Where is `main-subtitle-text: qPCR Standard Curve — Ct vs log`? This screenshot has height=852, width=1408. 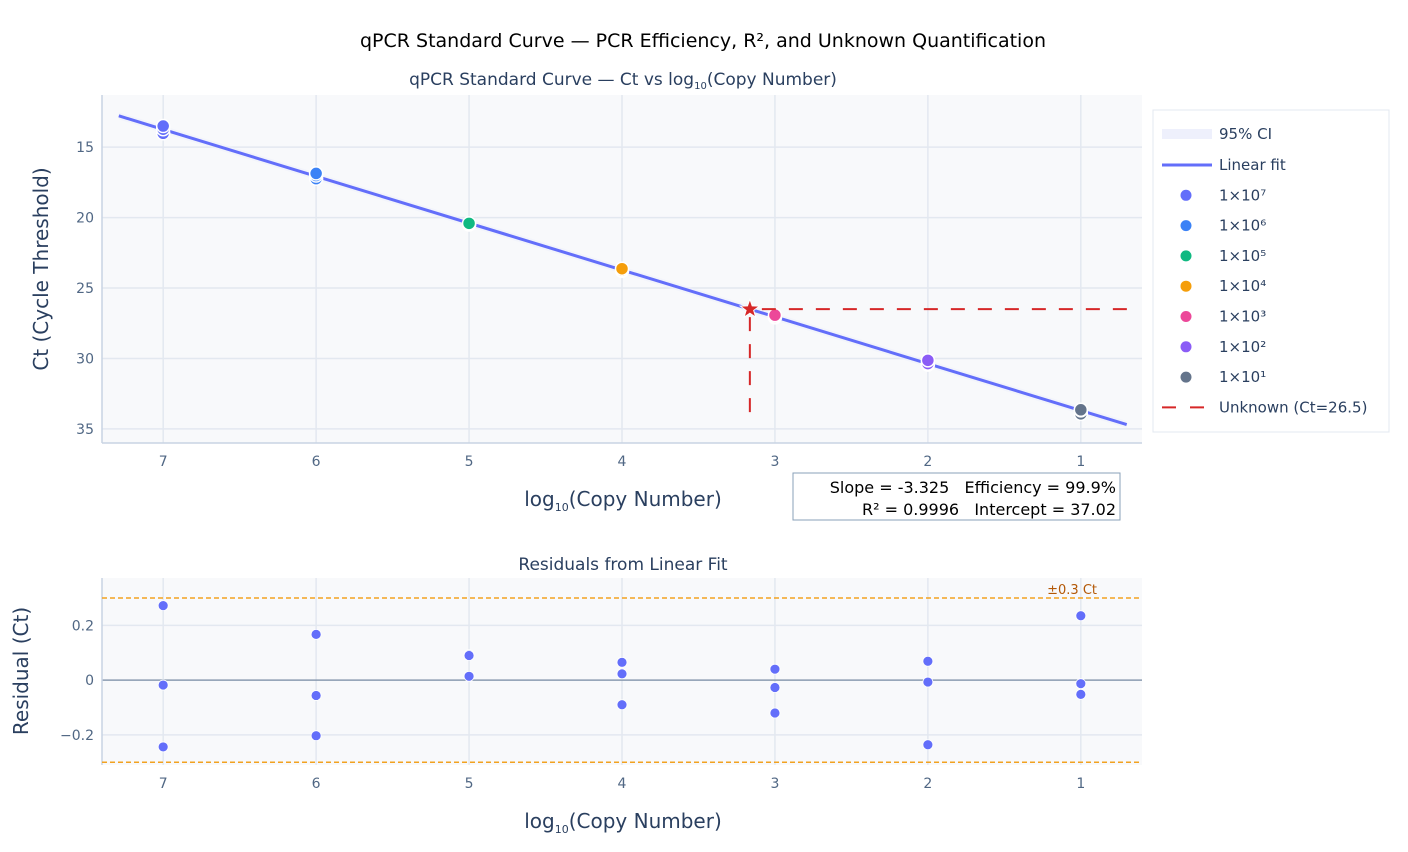
main-subtitle-text: qPCR Standard Curve — Ct vs log is located at coordinates (551, 80).